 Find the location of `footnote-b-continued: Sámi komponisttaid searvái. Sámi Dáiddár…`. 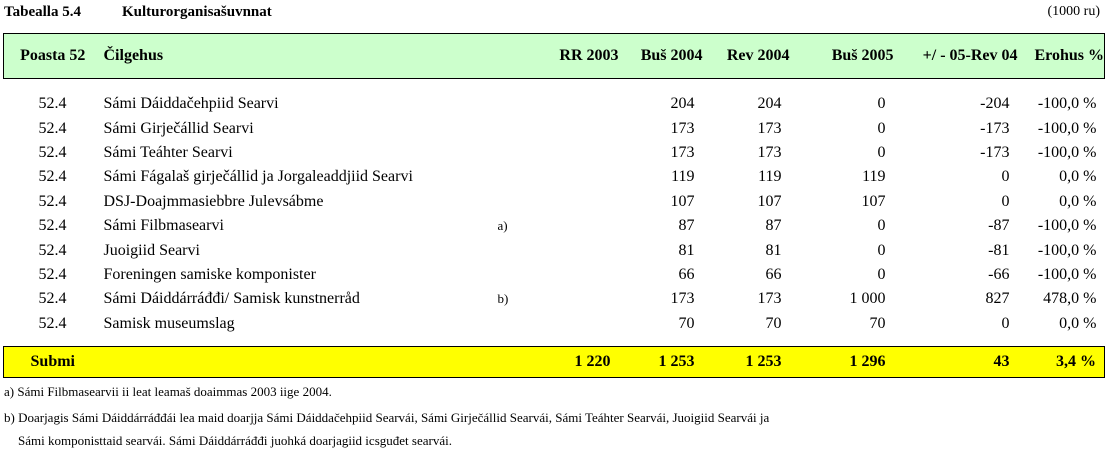

footnote-b-continued: Sámi komponisttaid searvái. Sámi Dáiddár… is located at coordinates (235, 440).